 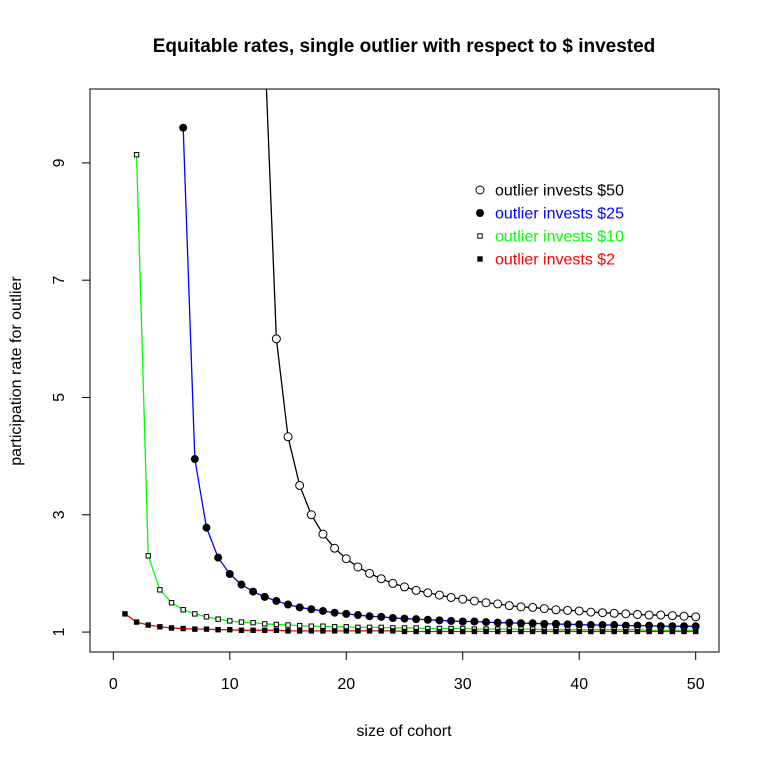 What do you see at coordinates (16, 371) in the screenshot?
I see `y-axis-label: participation rate for outlier` at bounding box center [16, 371].